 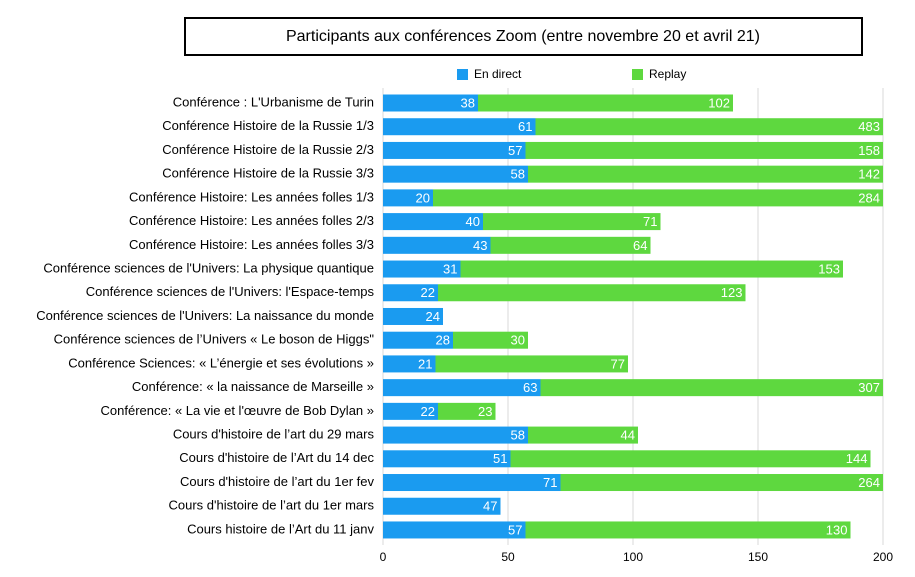 I want to click on value-label: 44, so click(x=628, y=435).